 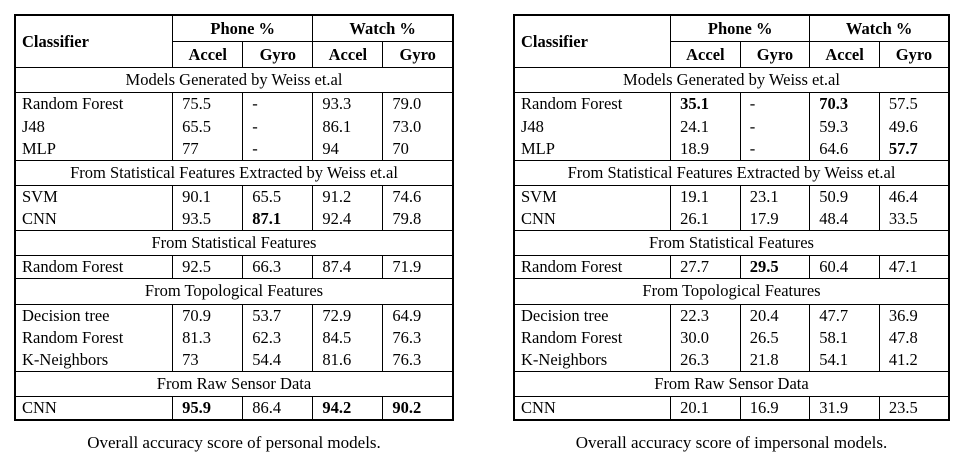 I want to click on section-header-row: From Statistical Features, so click(x=731, y=243).